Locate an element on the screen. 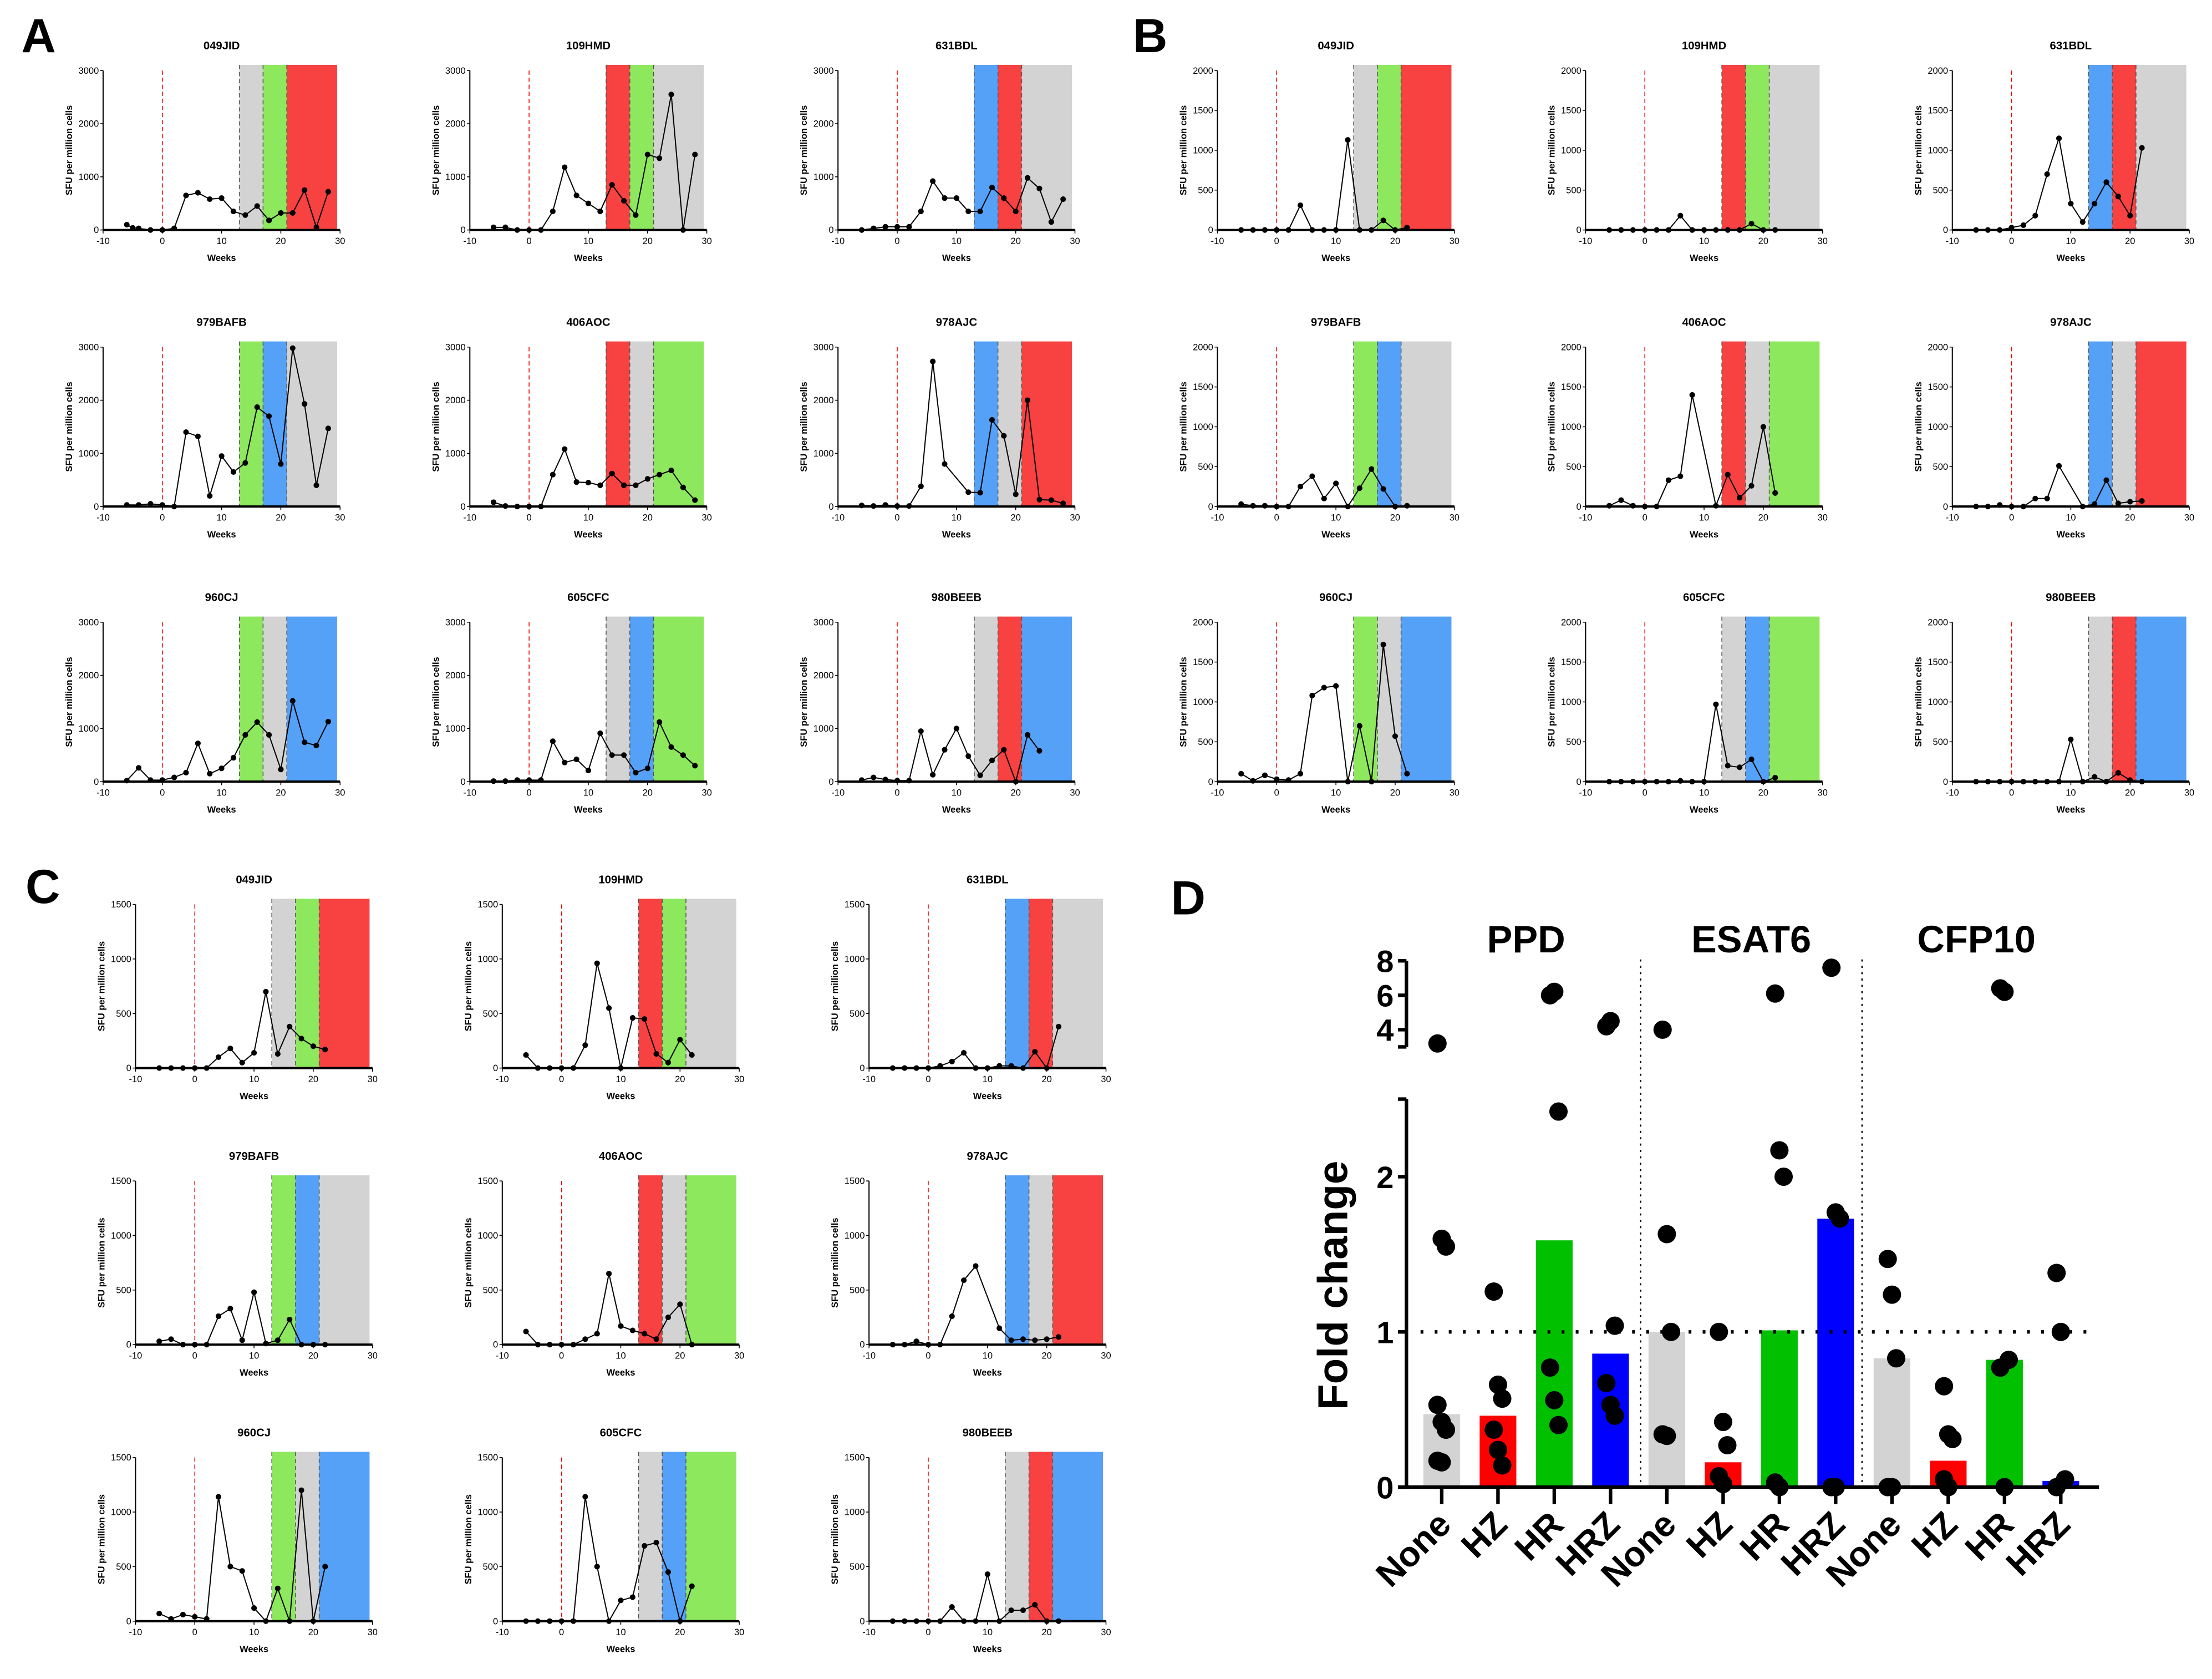 Image resolution: width=2212 pixels, height=1679 pixels. y-tick-label: 4 is located at coordinates (1385, 1030).